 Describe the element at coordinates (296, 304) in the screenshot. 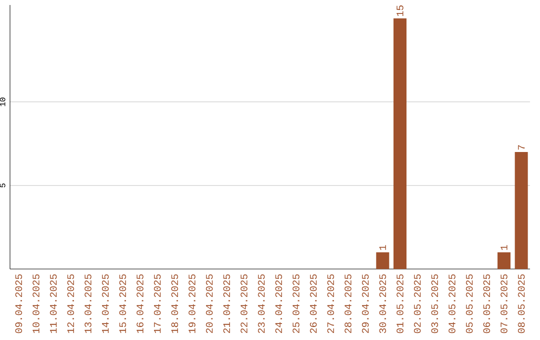

I see `x-tick-label: 25.04.2025` at that location.